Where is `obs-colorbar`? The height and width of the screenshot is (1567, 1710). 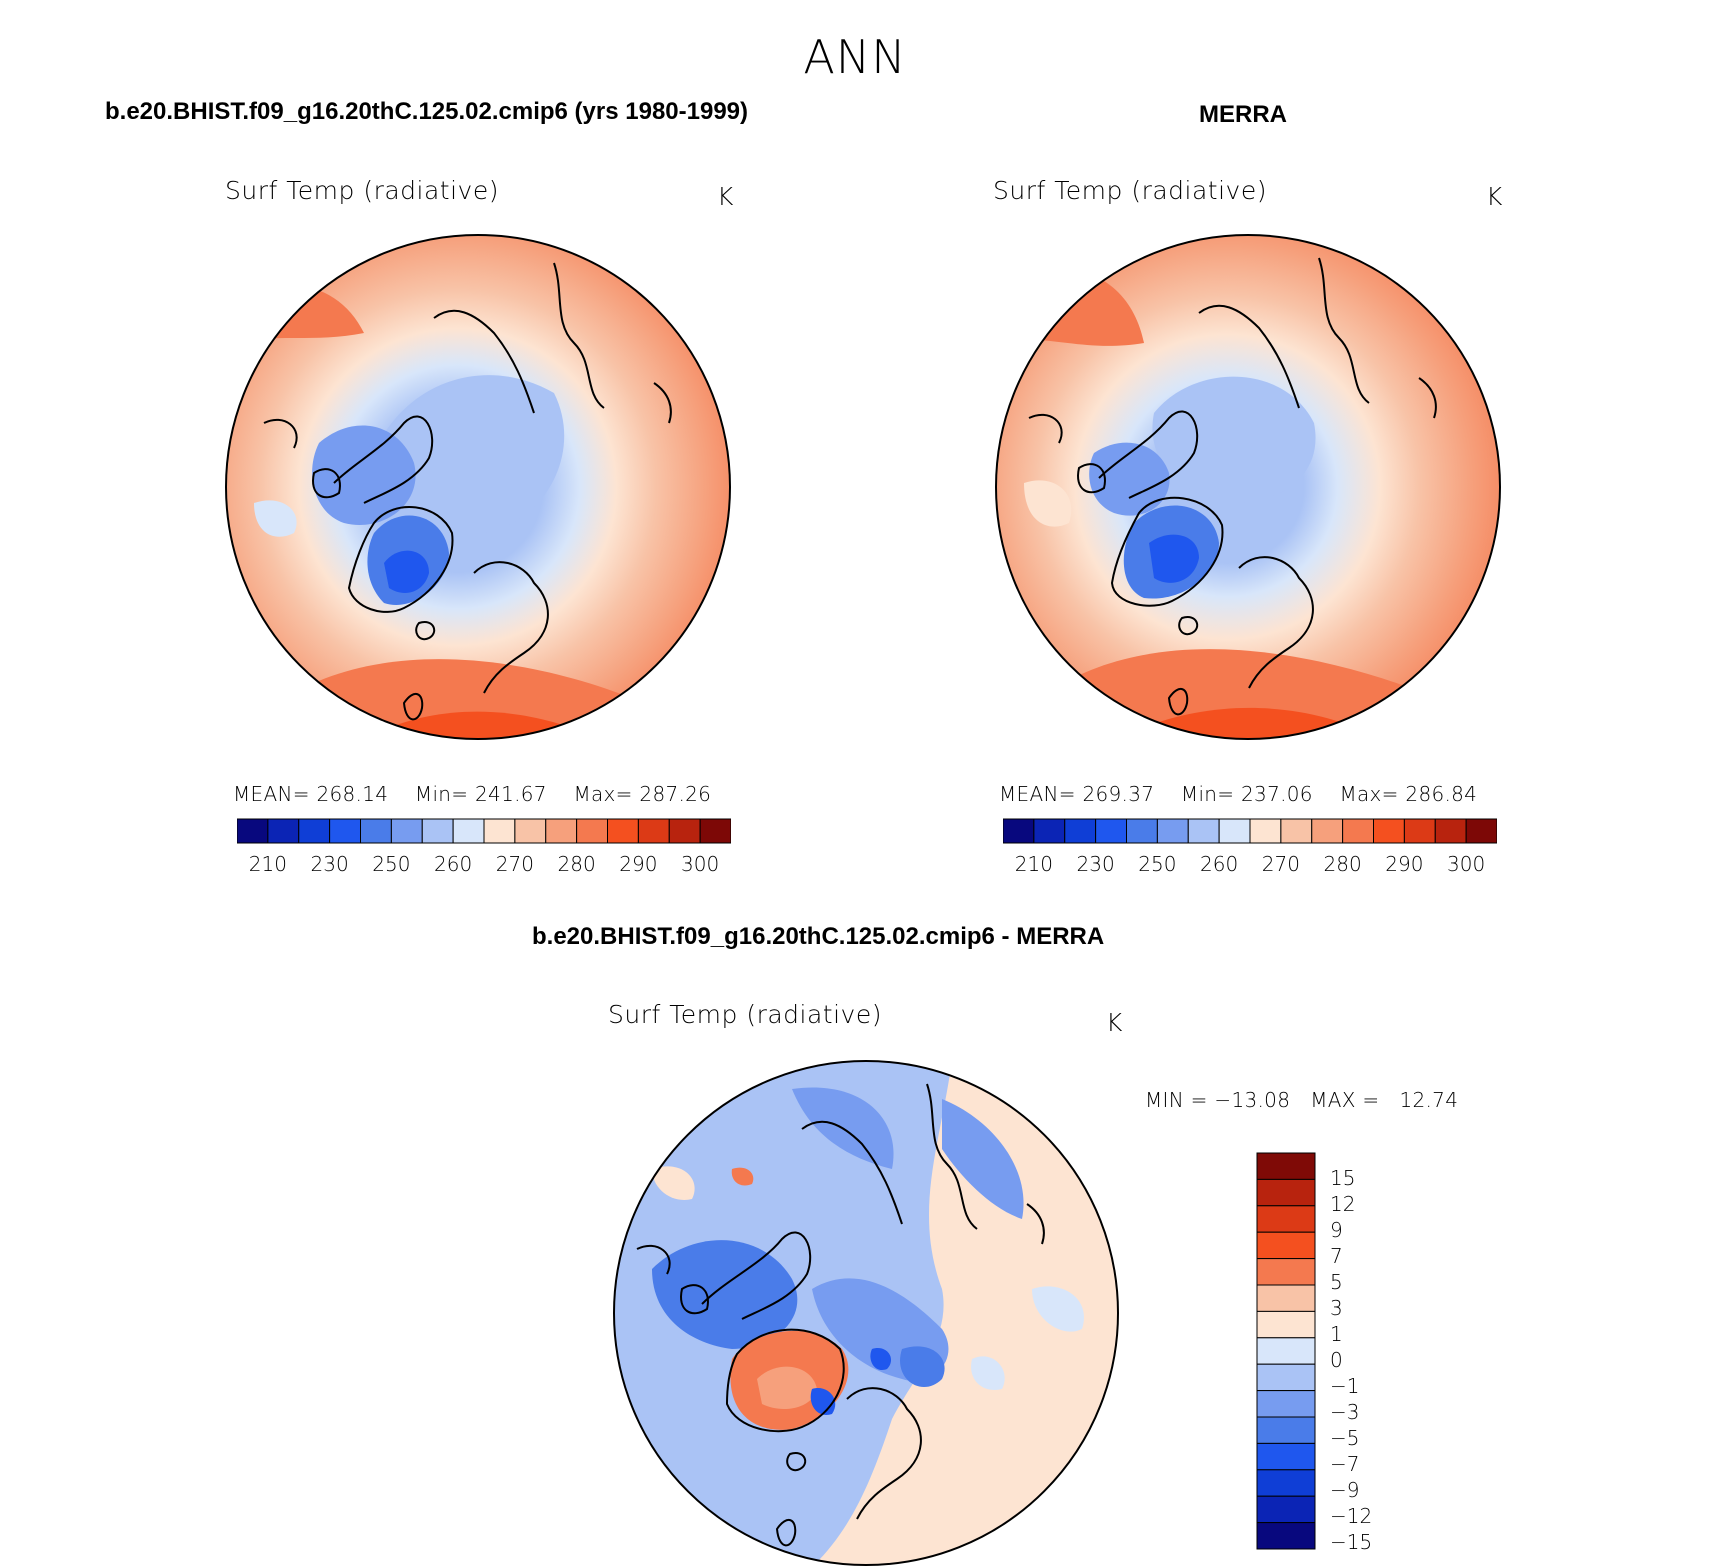
obs-colorbar is located at coordinates (1250, 831).